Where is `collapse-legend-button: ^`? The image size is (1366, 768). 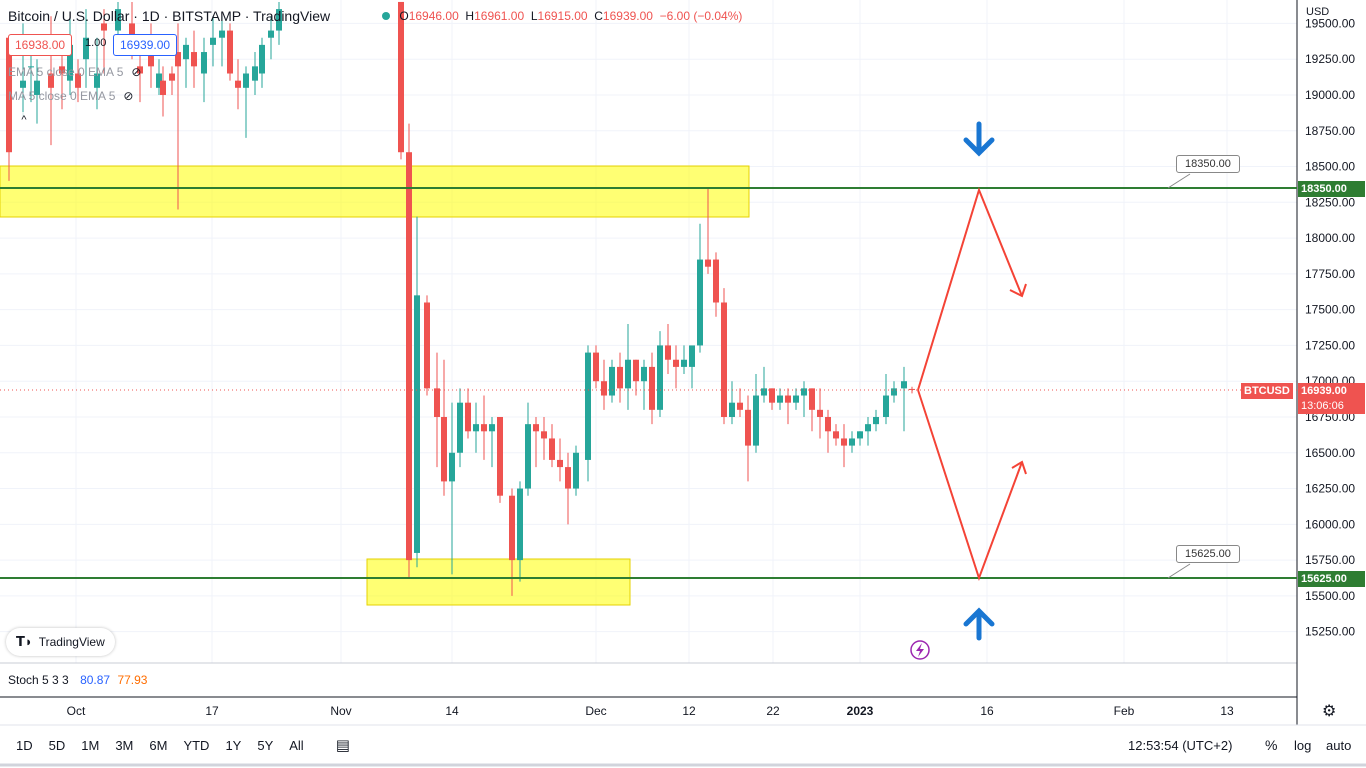
collapse-legend-button: ^ is located at coordinates (24, 120).